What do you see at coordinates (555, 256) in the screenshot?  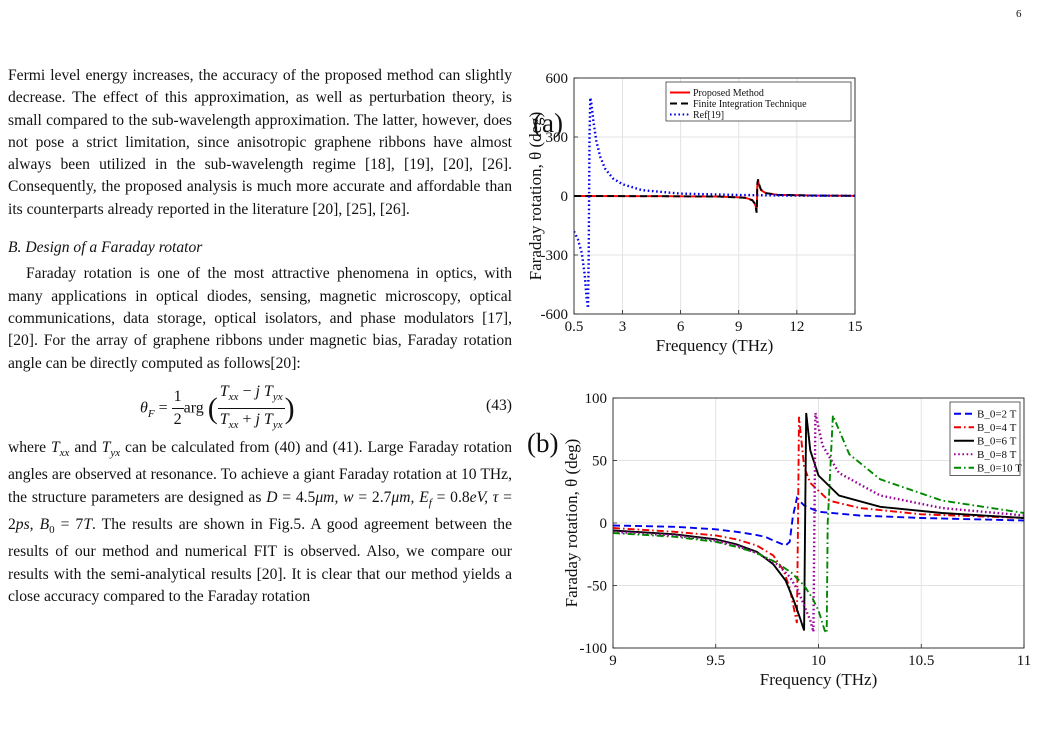 I see `y-tick-label: -300` at bounding box center [555, 256].